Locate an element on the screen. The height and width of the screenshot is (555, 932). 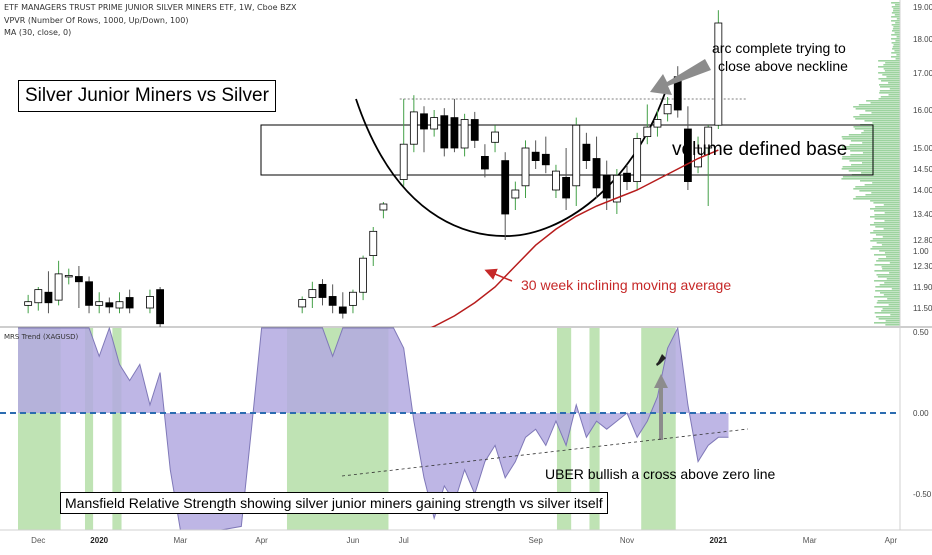
rocket-icon is located at coordinates (661, 360).